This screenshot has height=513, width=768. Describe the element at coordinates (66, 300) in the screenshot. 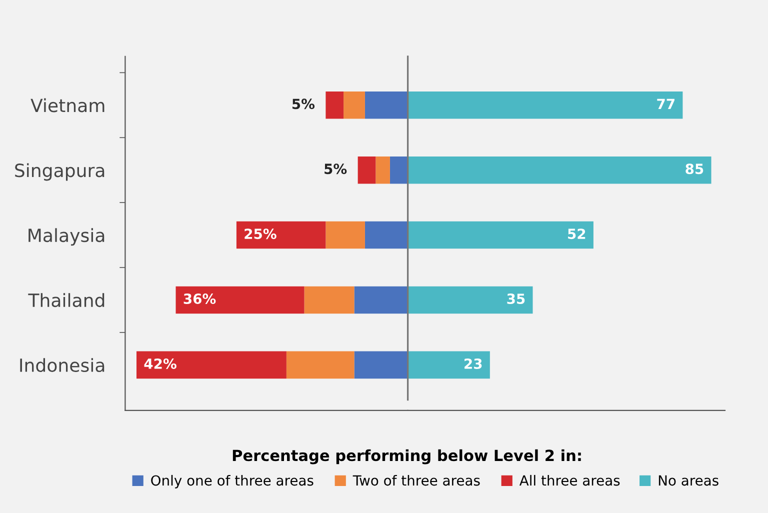

I see `y-tick-label: Thailand` at that location.